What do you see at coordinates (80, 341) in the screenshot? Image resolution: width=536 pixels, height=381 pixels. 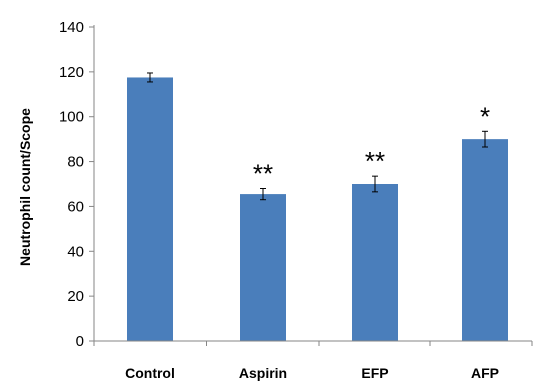 I see `y-tick-label: 0` at bounding box center [80, 341].